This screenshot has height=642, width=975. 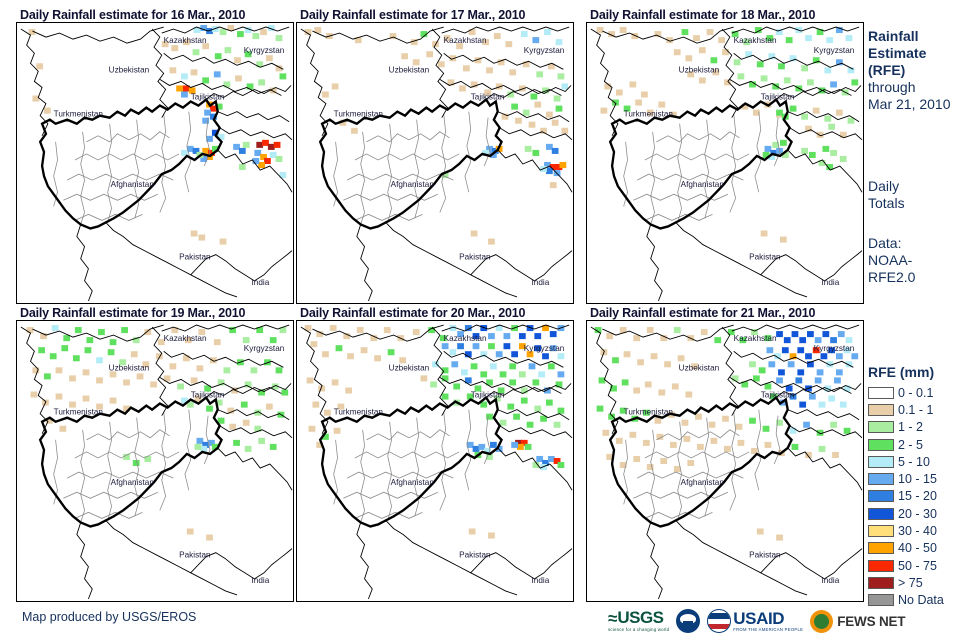 What do you see at coordinates (892, 87) in the screenshot?
I see `rfe-through-label: through` at bounding box center [892, 87].